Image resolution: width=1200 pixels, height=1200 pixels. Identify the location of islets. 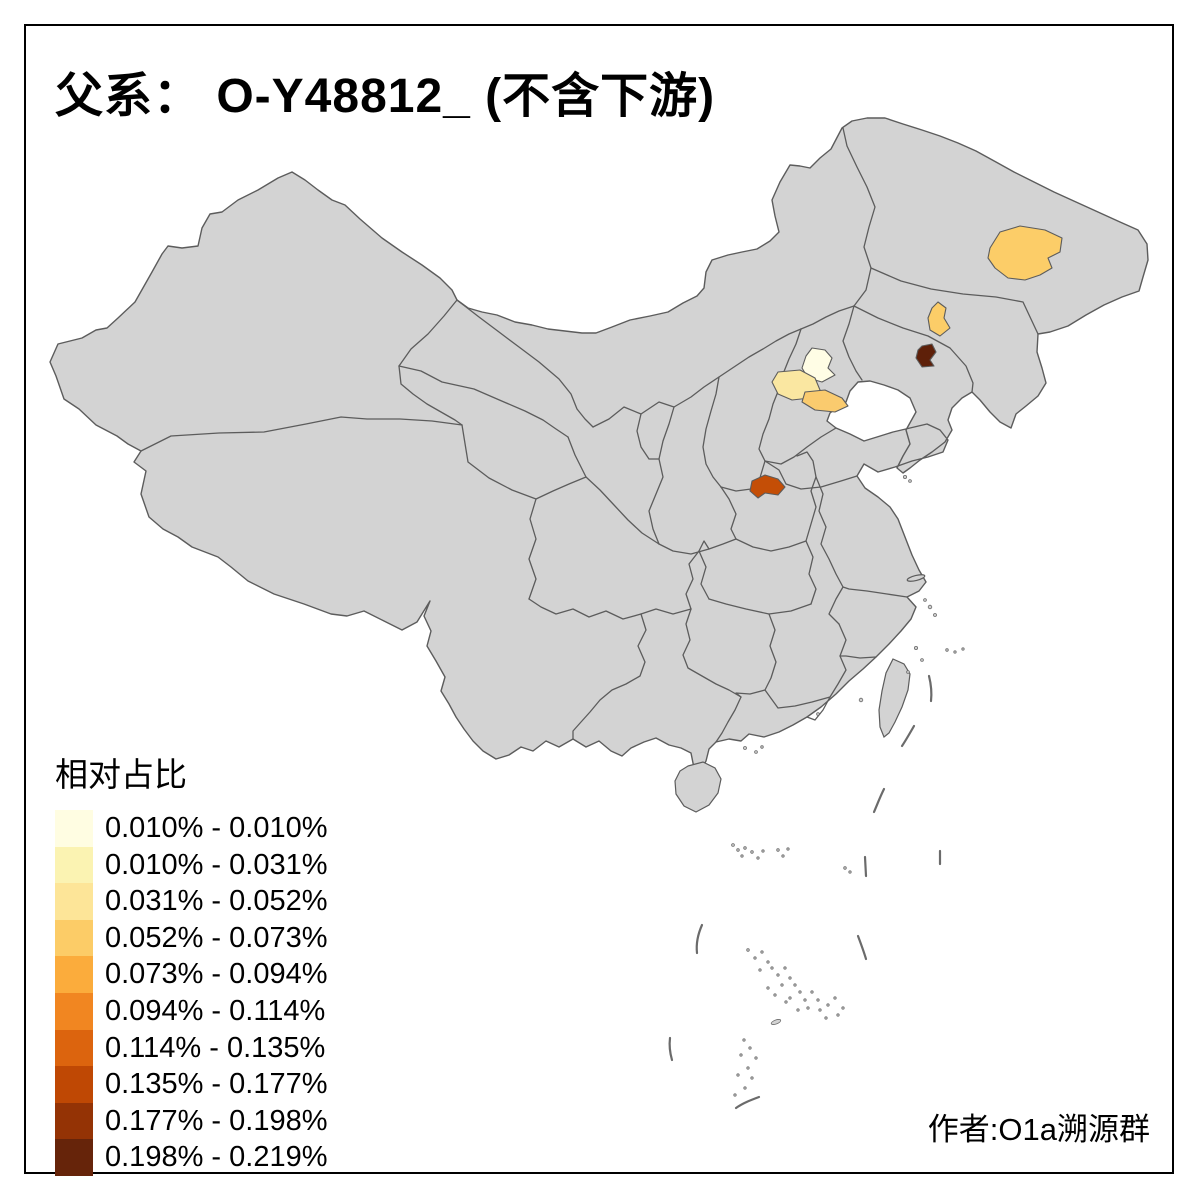
(848, 785).